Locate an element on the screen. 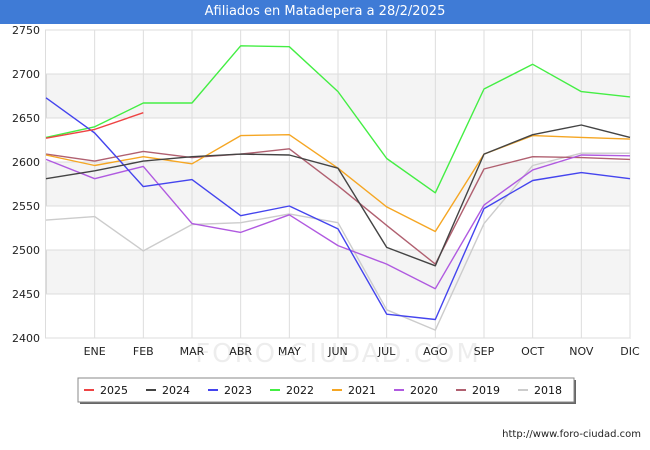 Image resolution: width=650 pixels, height=450 pixels. x-axis: ENE FEB MAR ABR MAY JUN JUL AGO SEP OCT NOV DIC is located at coordinates (362, 351).